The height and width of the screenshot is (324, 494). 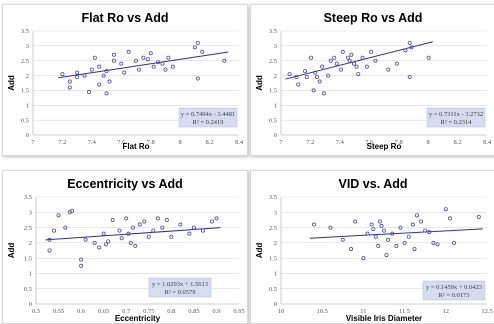 What do you see at coordinates (171, 311) in the screenshot?
I see `x-tick-label: 0.8` at bounding box center [171, 311].